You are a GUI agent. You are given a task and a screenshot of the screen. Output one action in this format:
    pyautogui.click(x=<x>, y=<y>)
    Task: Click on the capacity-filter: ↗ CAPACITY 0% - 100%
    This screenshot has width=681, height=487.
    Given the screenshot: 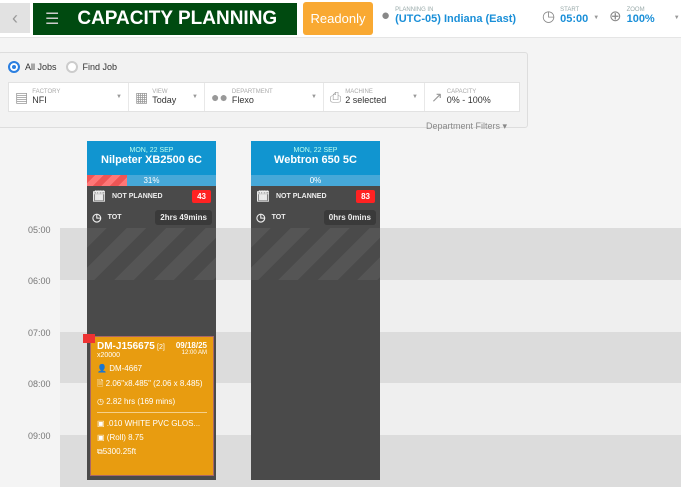 What is the action you would take?
    pyautogui.click(x=461, y=97)
    